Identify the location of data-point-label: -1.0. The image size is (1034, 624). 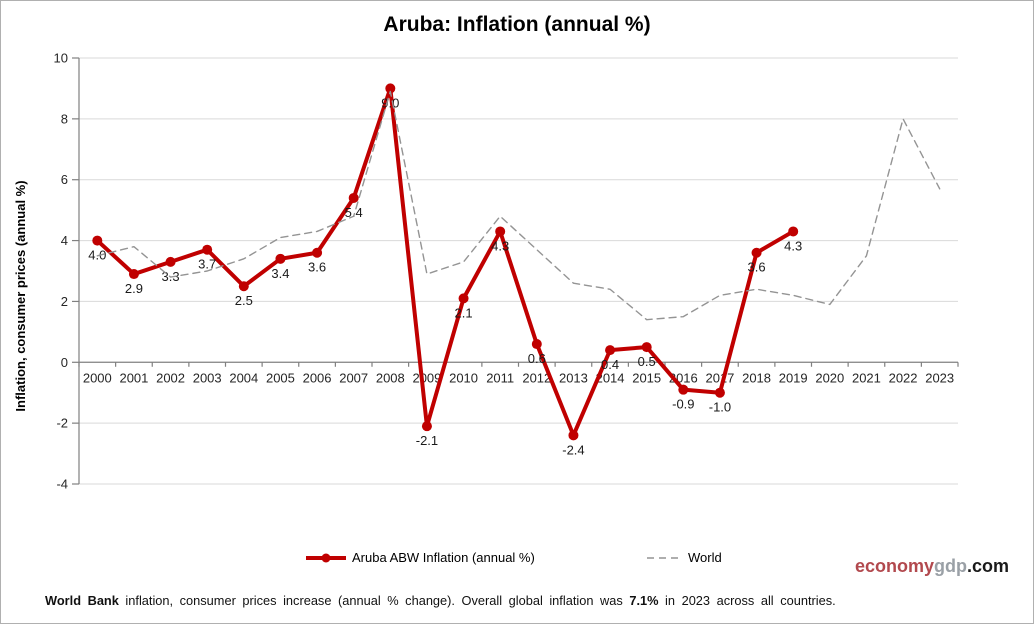
(720, 407).